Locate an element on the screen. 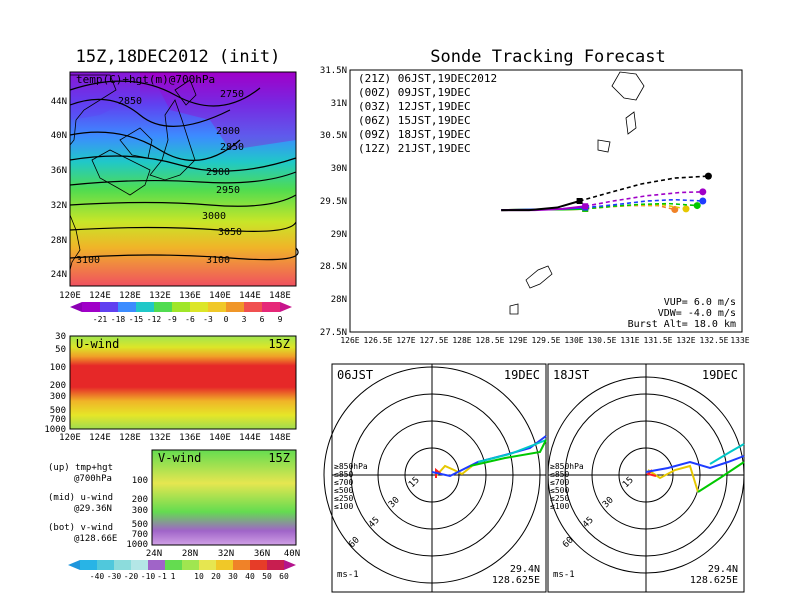 This screenshot has width=792, height=612. colorbar-tick: -9 is located at coordinates (172, 319).